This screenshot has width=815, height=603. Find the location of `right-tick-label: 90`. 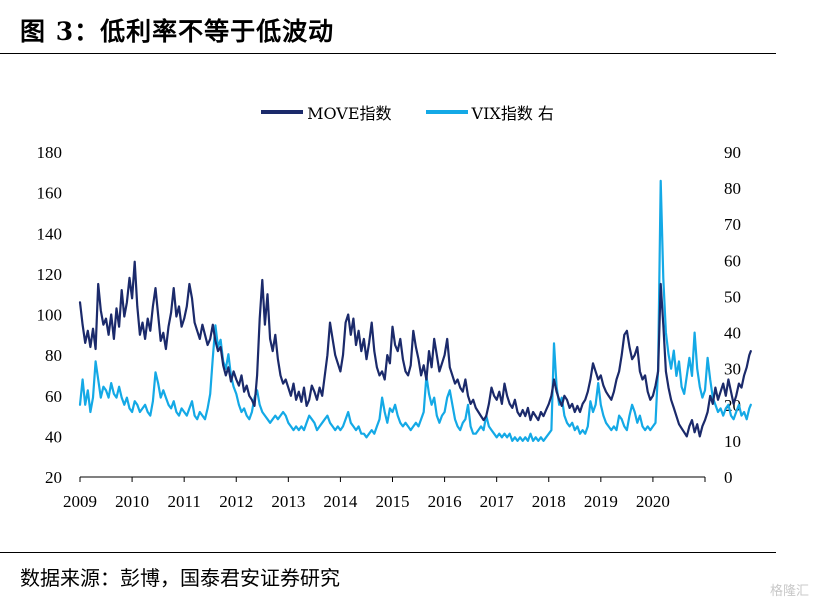

right-tick-label: 90 is located at coordinates (732, 152).